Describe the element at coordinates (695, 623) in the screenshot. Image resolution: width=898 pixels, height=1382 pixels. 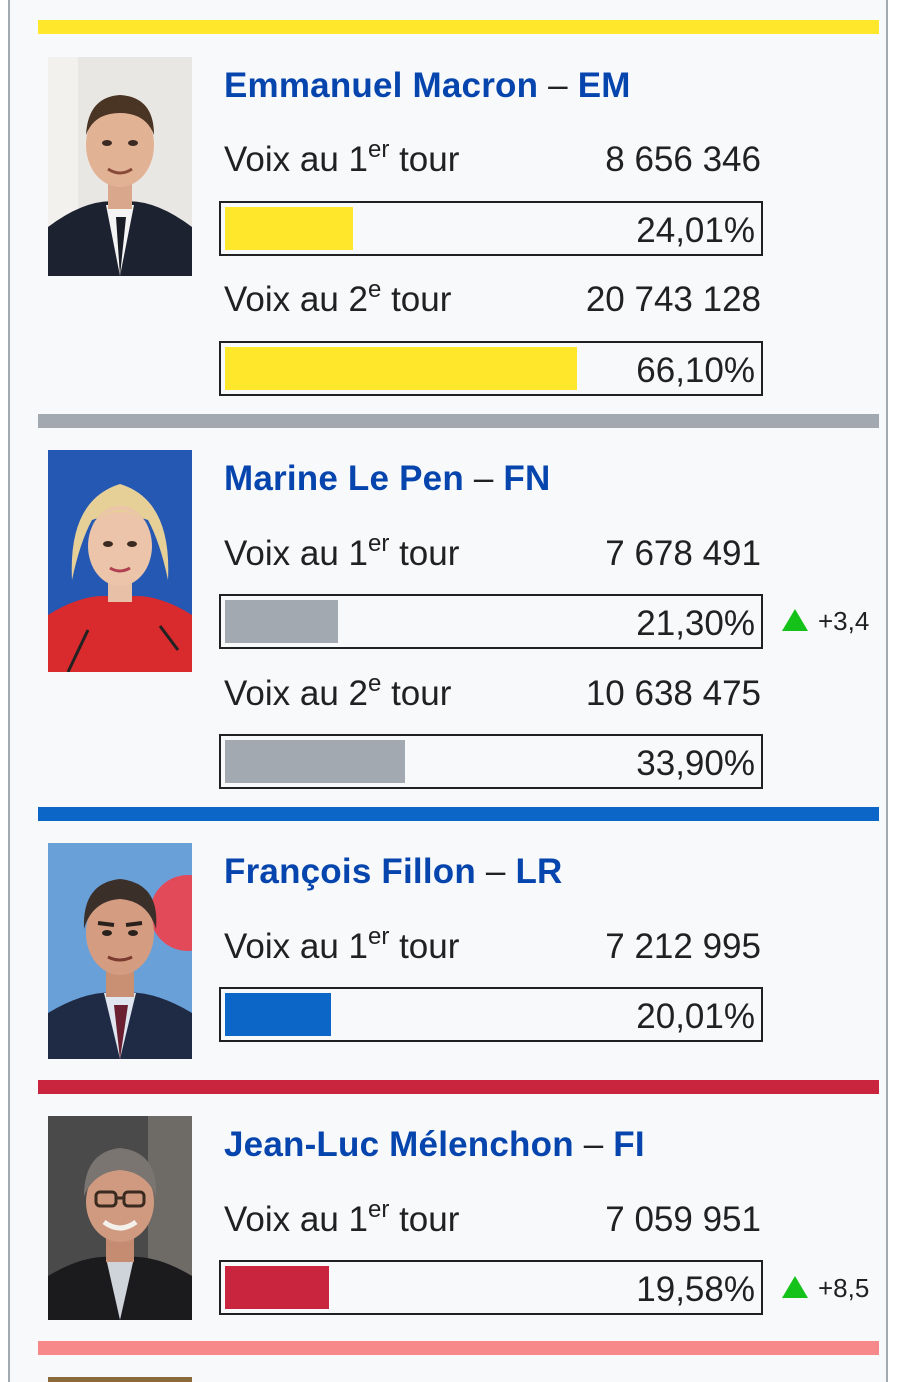
I see `round1-percent: 21,30%` at that location.